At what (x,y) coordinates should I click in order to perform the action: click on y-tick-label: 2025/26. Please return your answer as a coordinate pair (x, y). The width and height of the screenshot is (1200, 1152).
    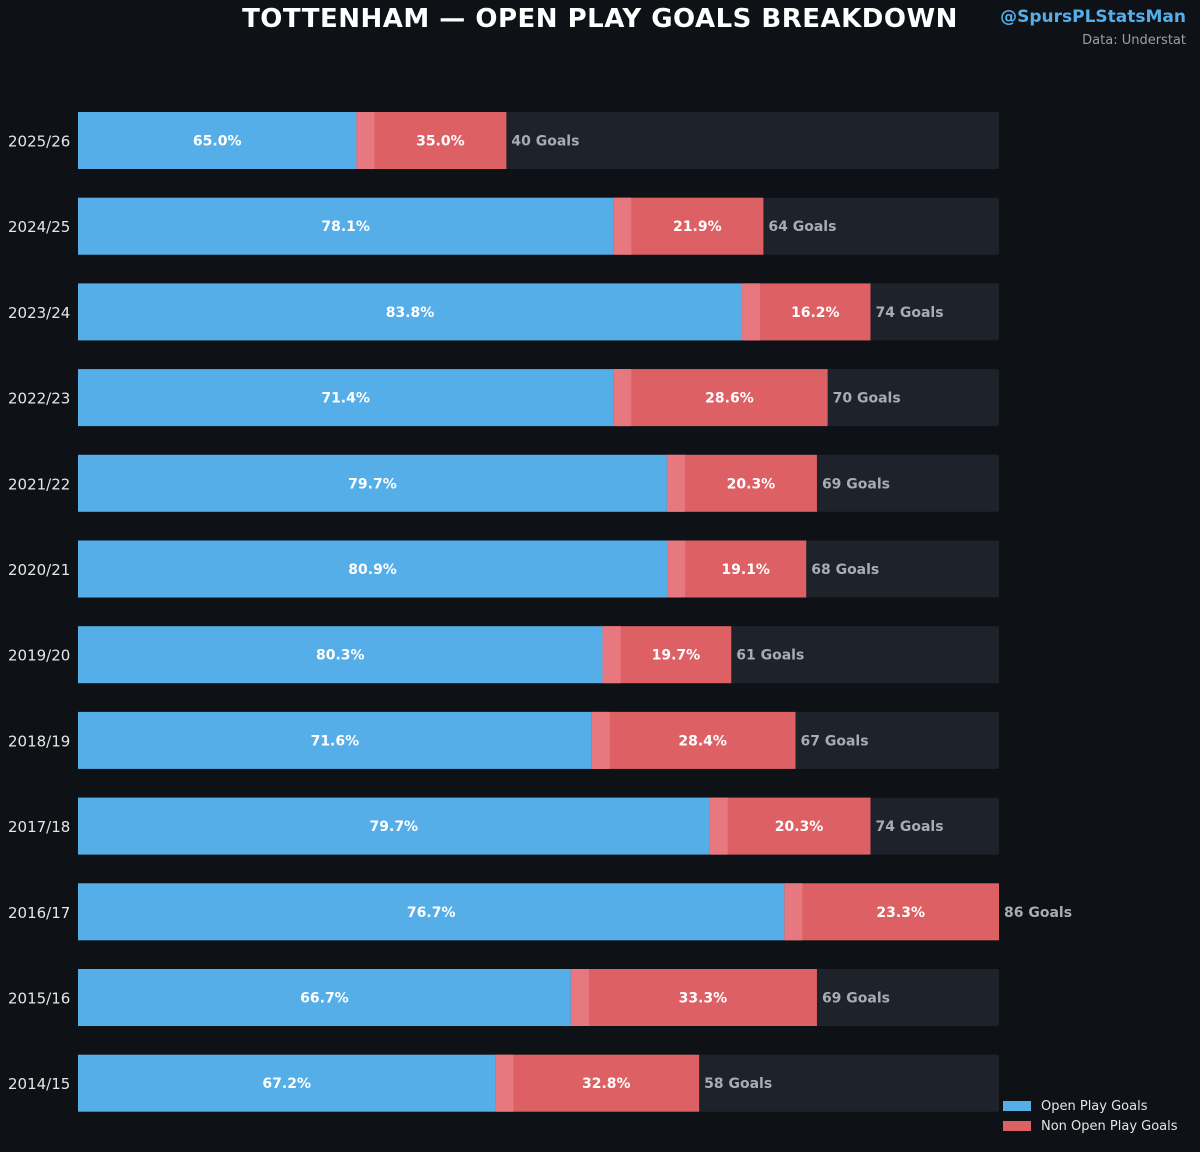
    Looking at the image, I should click on (39, 142).